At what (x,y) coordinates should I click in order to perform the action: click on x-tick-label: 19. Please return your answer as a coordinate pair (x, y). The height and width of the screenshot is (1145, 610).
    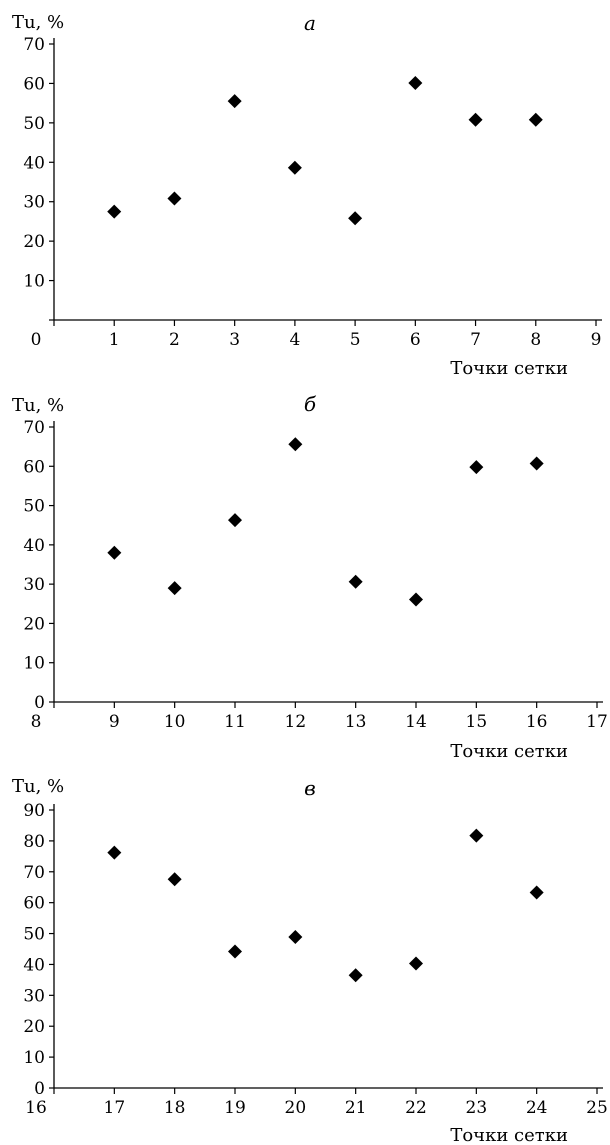
    Looking at the image, I should click on (235, 1108).